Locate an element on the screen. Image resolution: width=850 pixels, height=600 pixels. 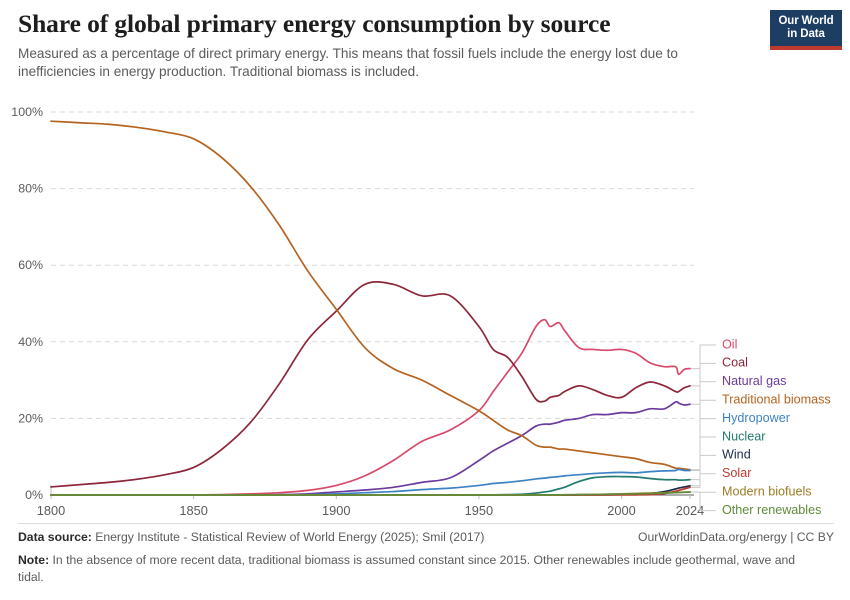
legend-item-coal: Coal is located at coordinates (735, 363).